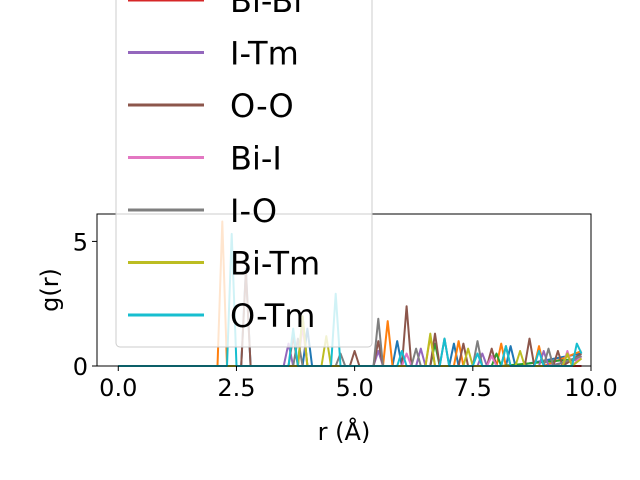 The image size is (640, 480). I want to click on x-axis-label: r (Å), so click(344, 431).